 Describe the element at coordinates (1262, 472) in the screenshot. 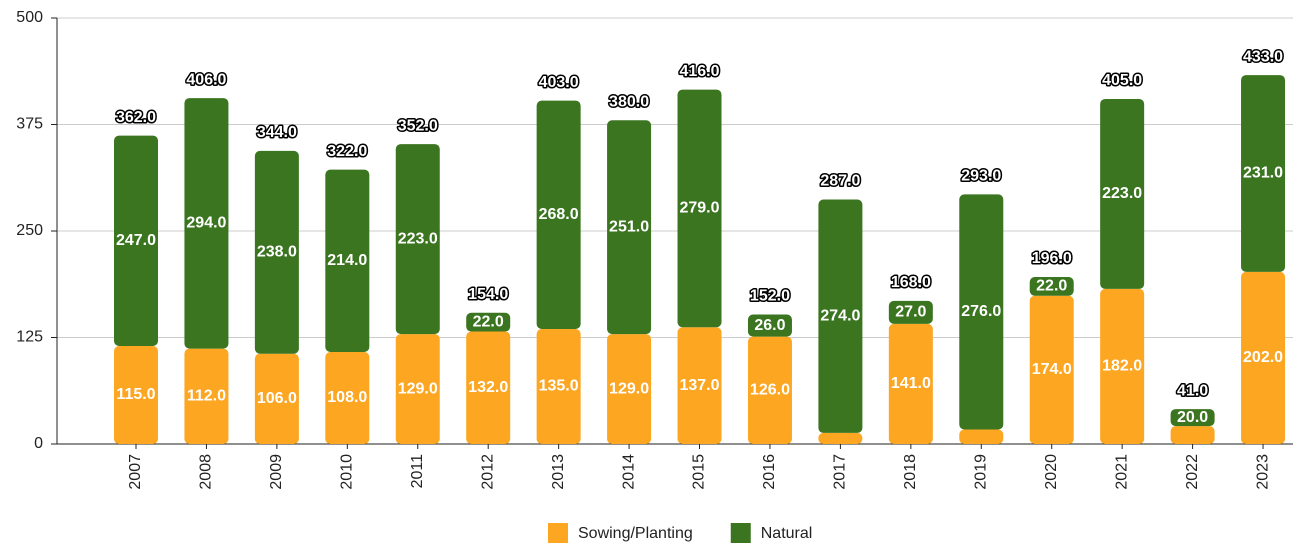

I see `x-tick-label: 2023` at that location.